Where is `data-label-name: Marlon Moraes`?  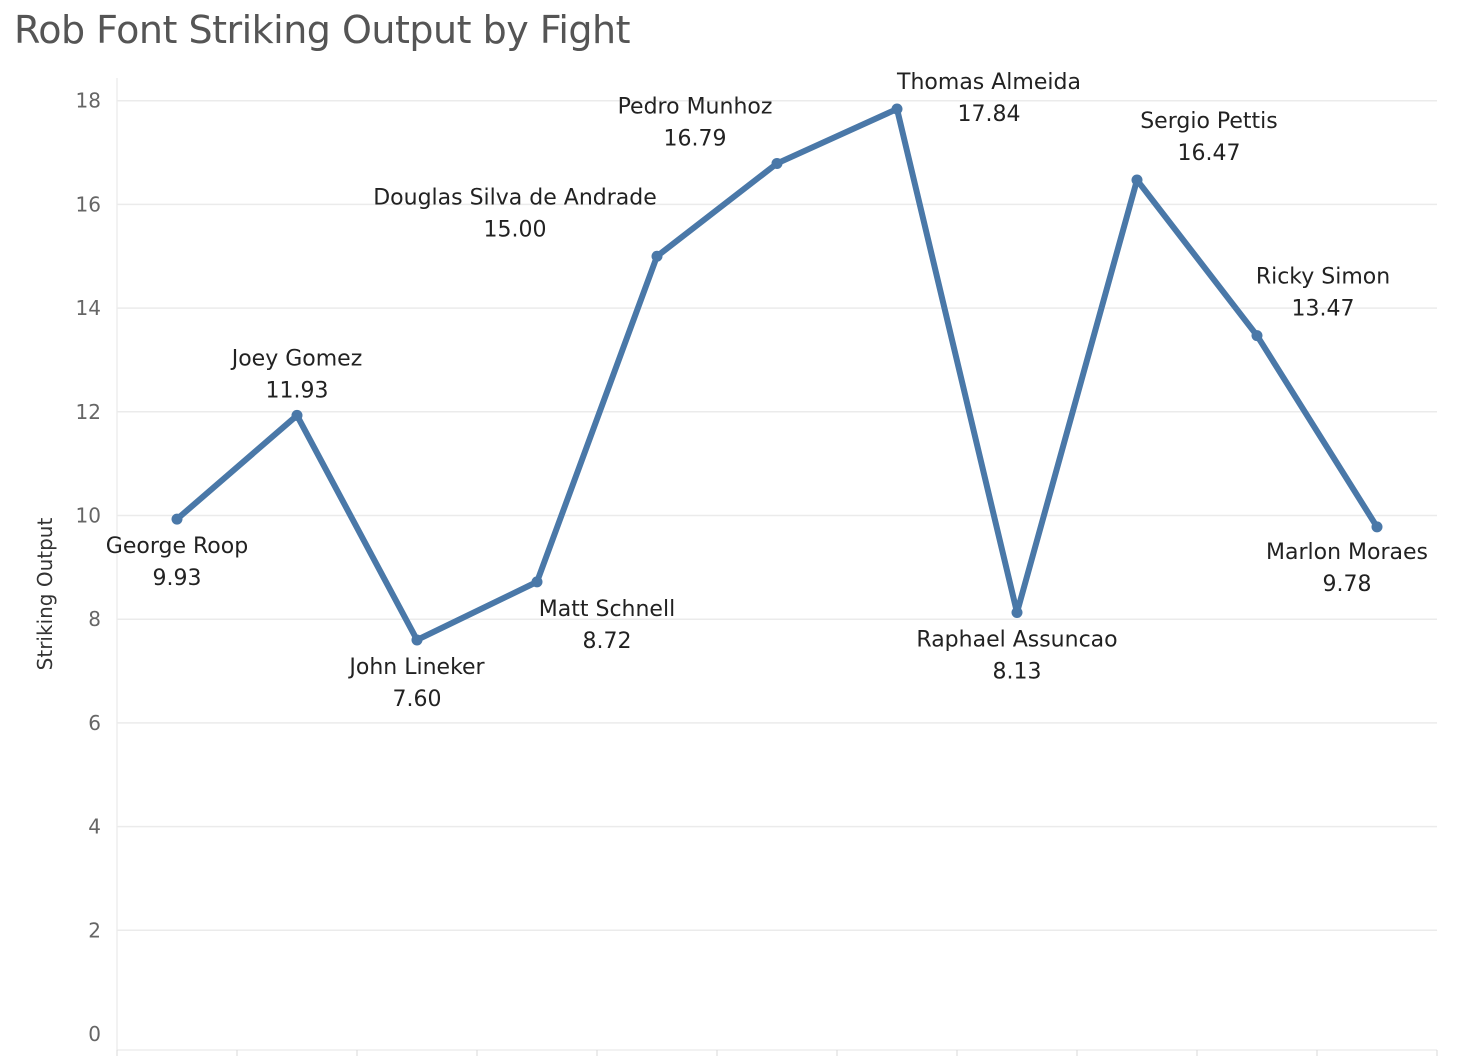
data-label-name: Marlon Moraes is located at coordinates (1347, 552).